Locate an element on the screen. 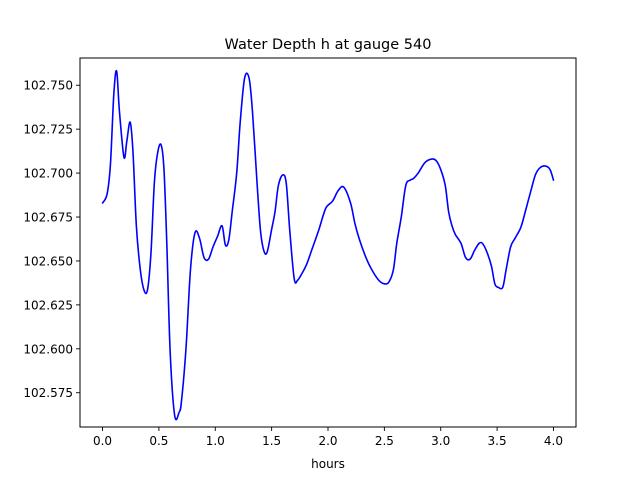 This screenshot has height=480, width=640. y-tick-label: 102.575 is located at coordinates (48, 393).